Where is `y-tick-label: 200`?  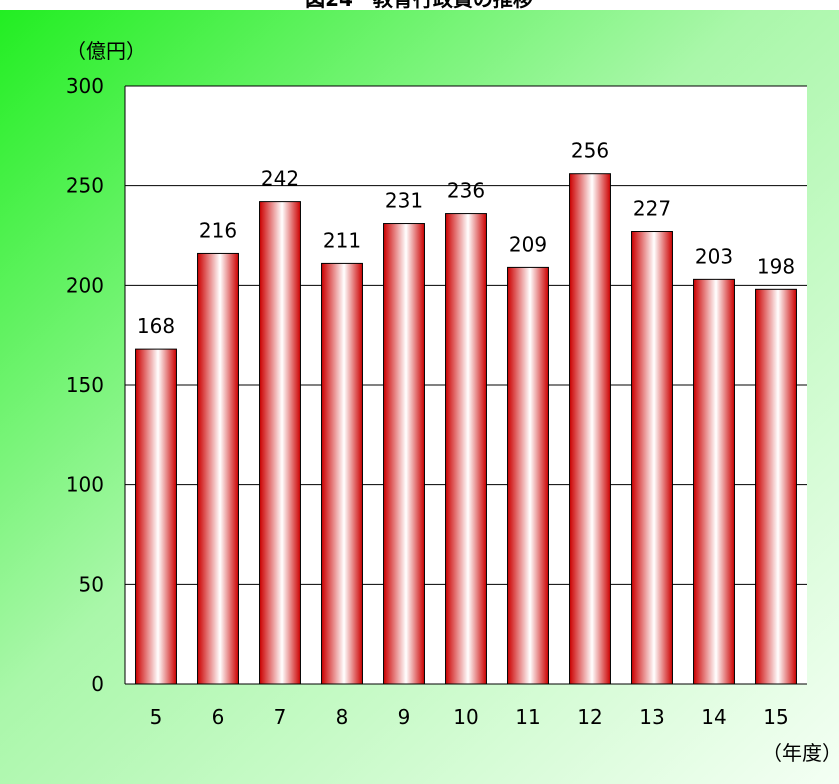 y-tick-label: 200 is located at coordinates (85, 285).